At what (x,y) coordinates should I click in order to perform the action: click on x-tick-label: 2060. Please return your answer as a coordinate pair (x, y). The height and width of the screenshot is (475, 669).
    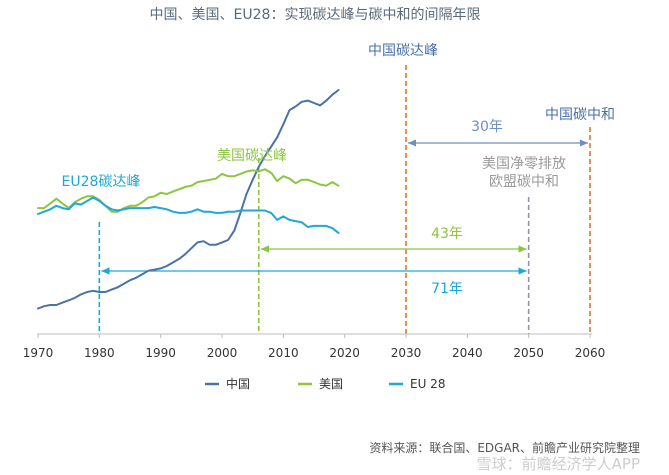
    Looking at the image, I should click on (590, 353).